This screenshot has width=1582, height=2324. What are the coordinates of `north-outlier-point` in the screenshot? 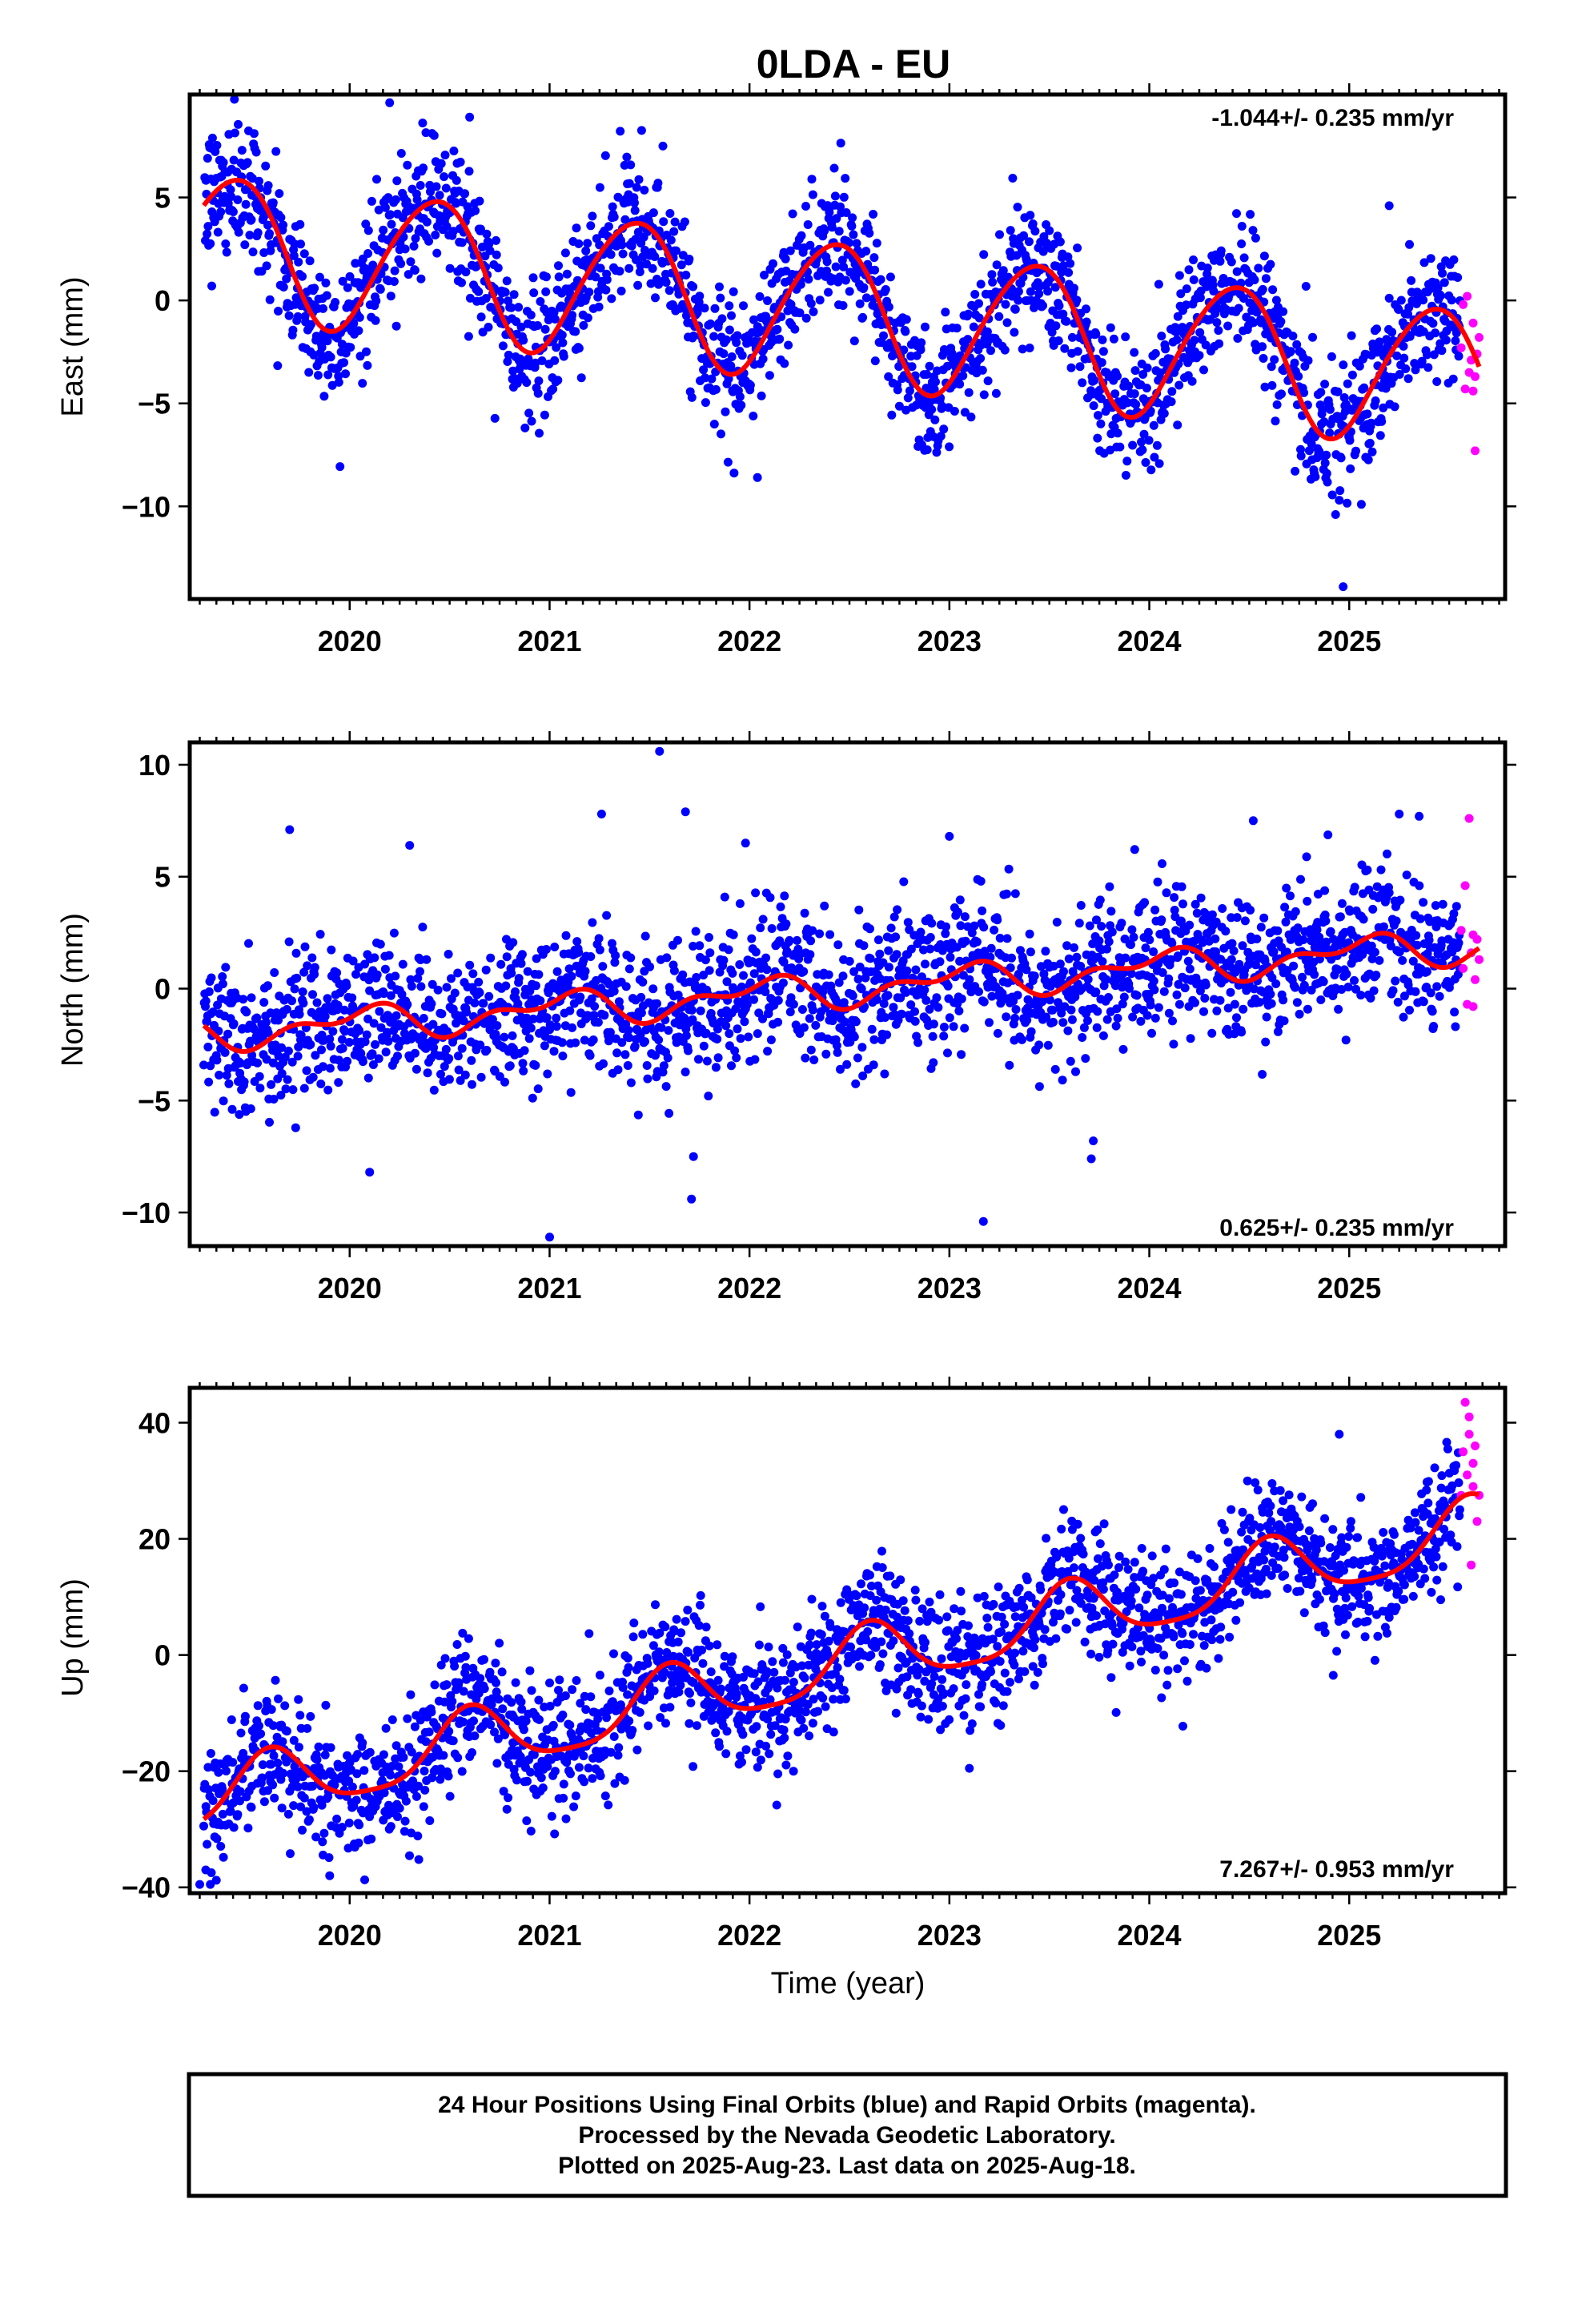 It's located at (983, 1221).